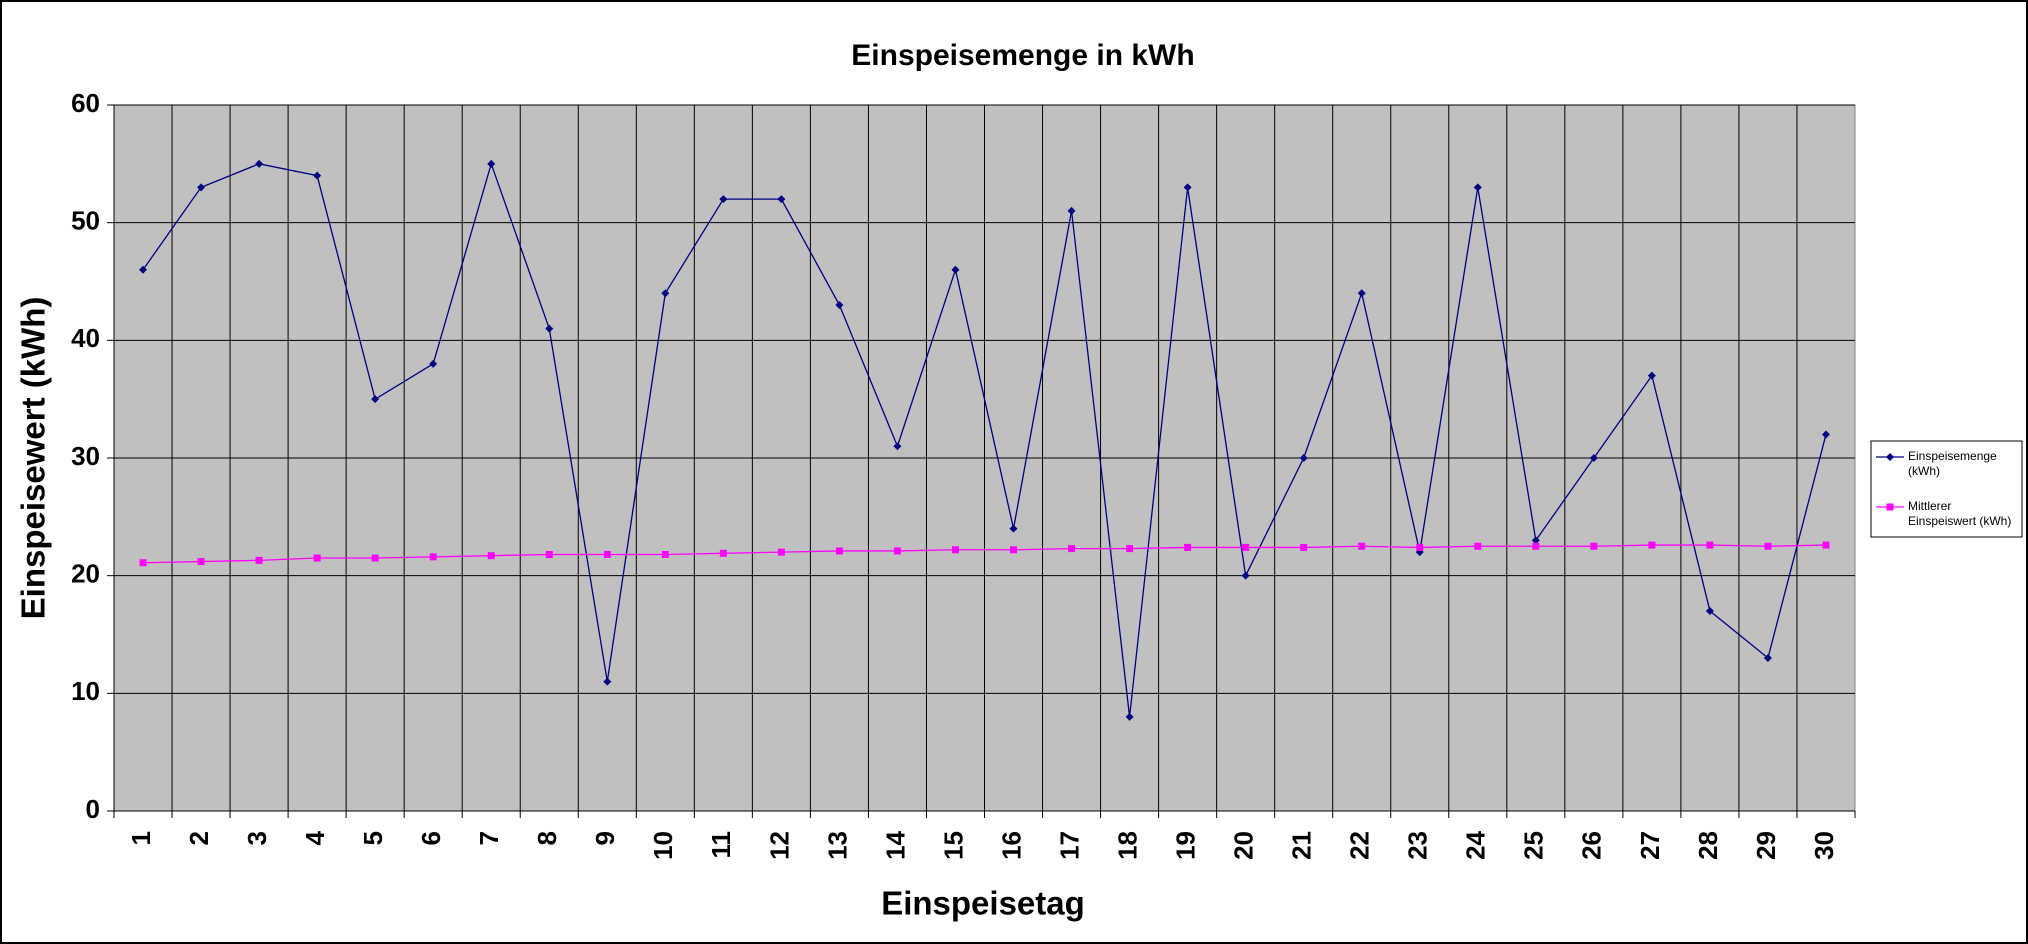 This screenshot has height=944, width=2028. Describe the element at coordinates (1650, 845) in the screenshot. I see `x-tick-label: 27` at that location.